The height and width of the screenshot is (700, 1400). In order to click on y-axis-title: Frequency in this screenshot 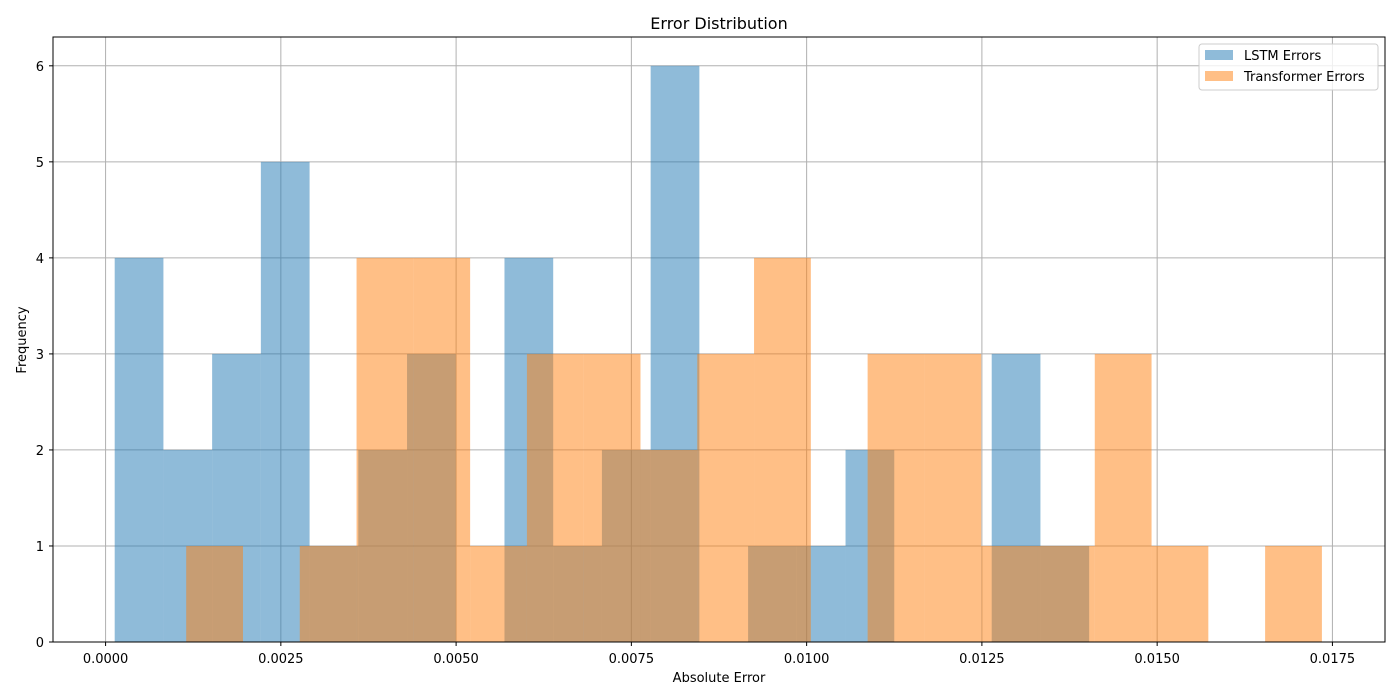, I will do `click(22, 339)`.